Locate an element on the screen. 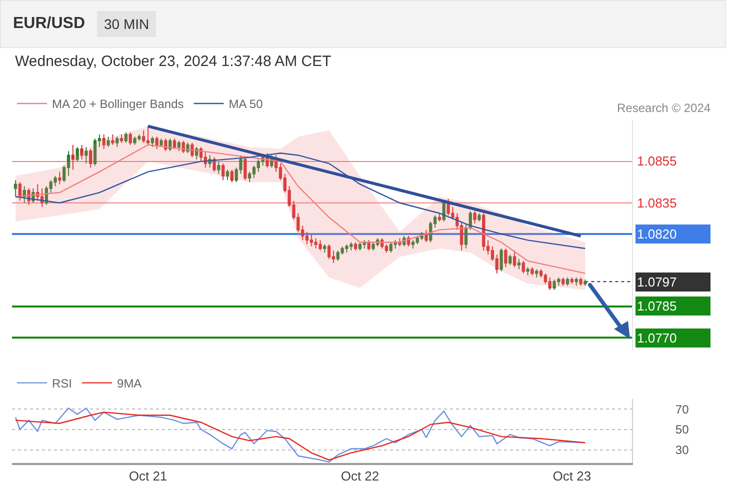 This screenshot has width=731, height=500. legend-label: 9MA is located at coordinates (129, 383).